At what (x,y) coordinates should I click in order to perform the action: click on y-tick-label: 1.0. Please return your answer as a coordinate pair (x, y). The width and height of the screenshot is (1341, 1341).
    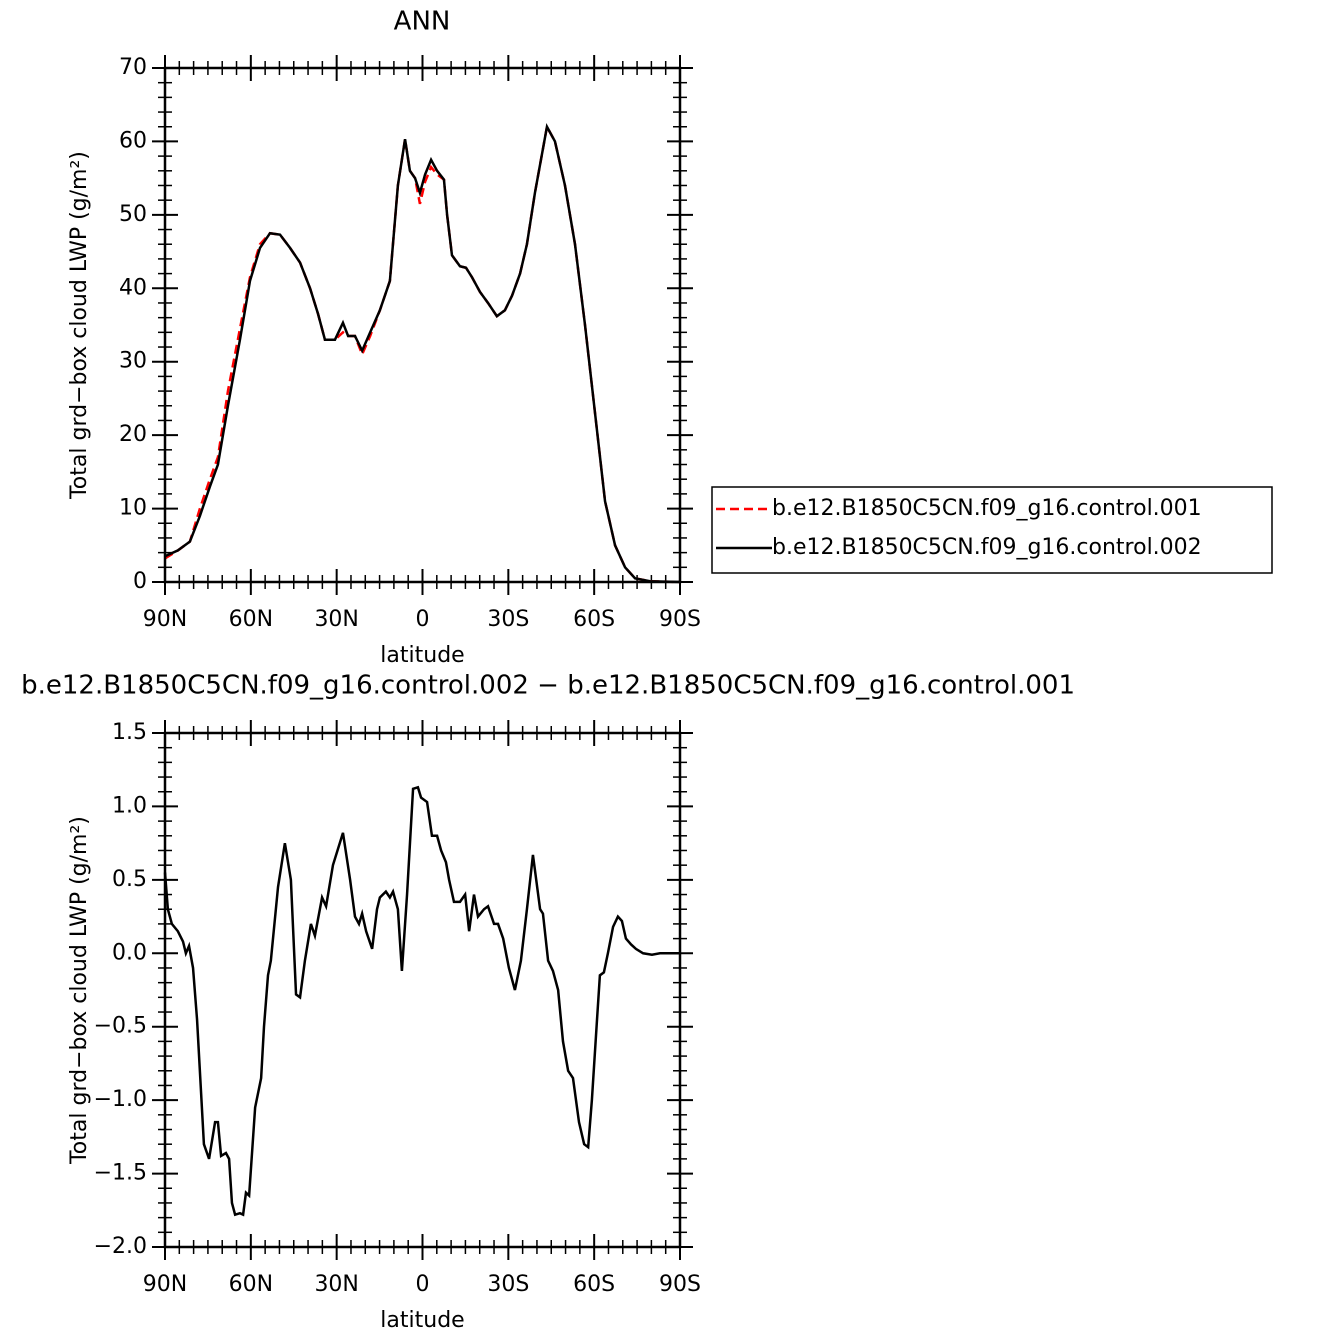
    Looking at the image, I should click on (129, 805).